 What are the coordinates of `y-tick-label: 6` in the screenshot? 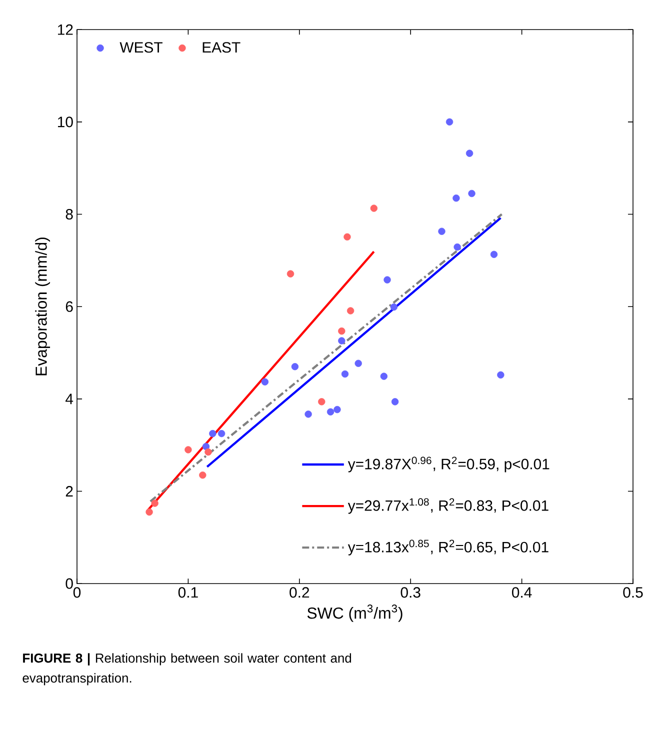 It's located at (69, 306).